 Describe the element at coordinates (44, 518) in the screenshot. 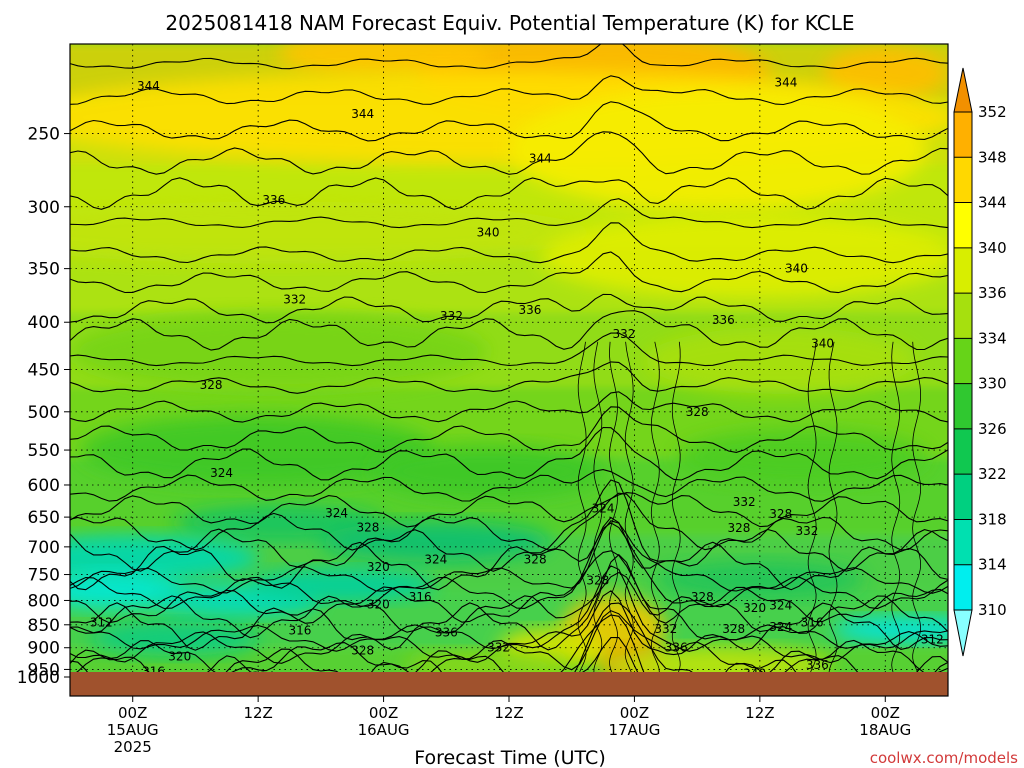

I see `y-tick-label: 650` at that location.